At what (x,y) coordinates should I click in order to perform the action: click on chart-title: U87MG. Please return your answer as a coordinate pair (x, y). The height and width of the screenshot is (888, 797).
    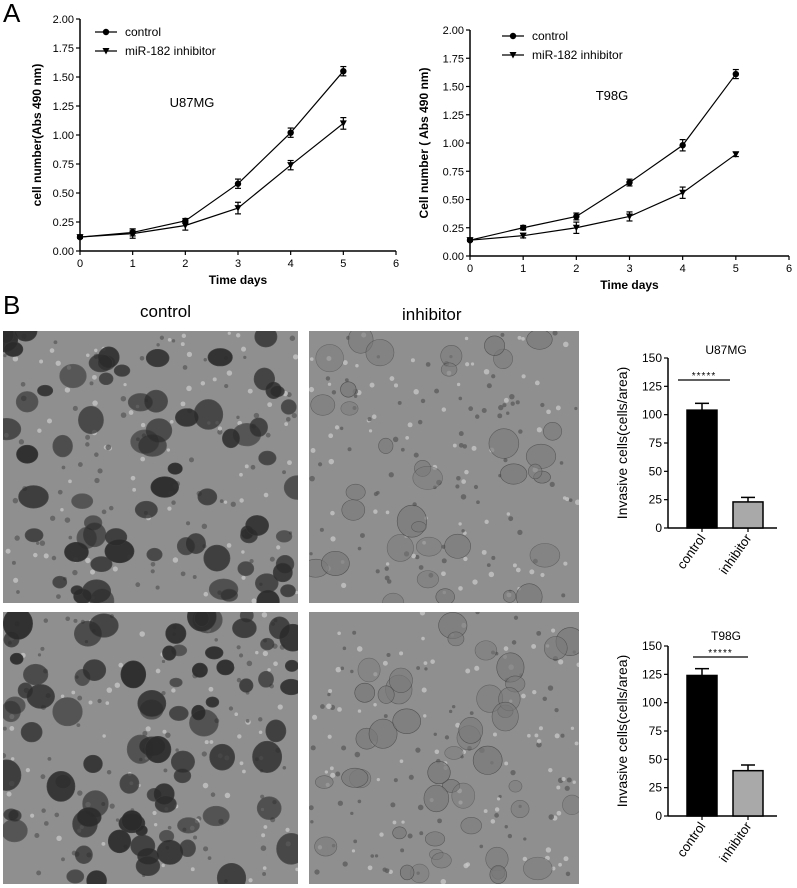
    Looking at the image, I should click on (725, 350).